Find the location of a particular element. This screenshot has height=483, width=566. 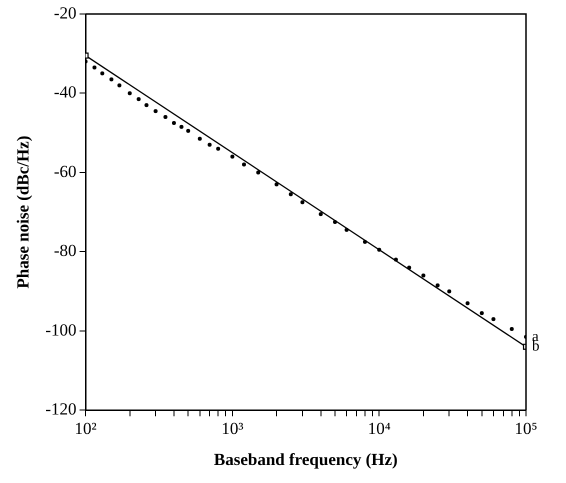

x-axis-title: Baseband frequency (Hz) is located at coordinates (306, 460).